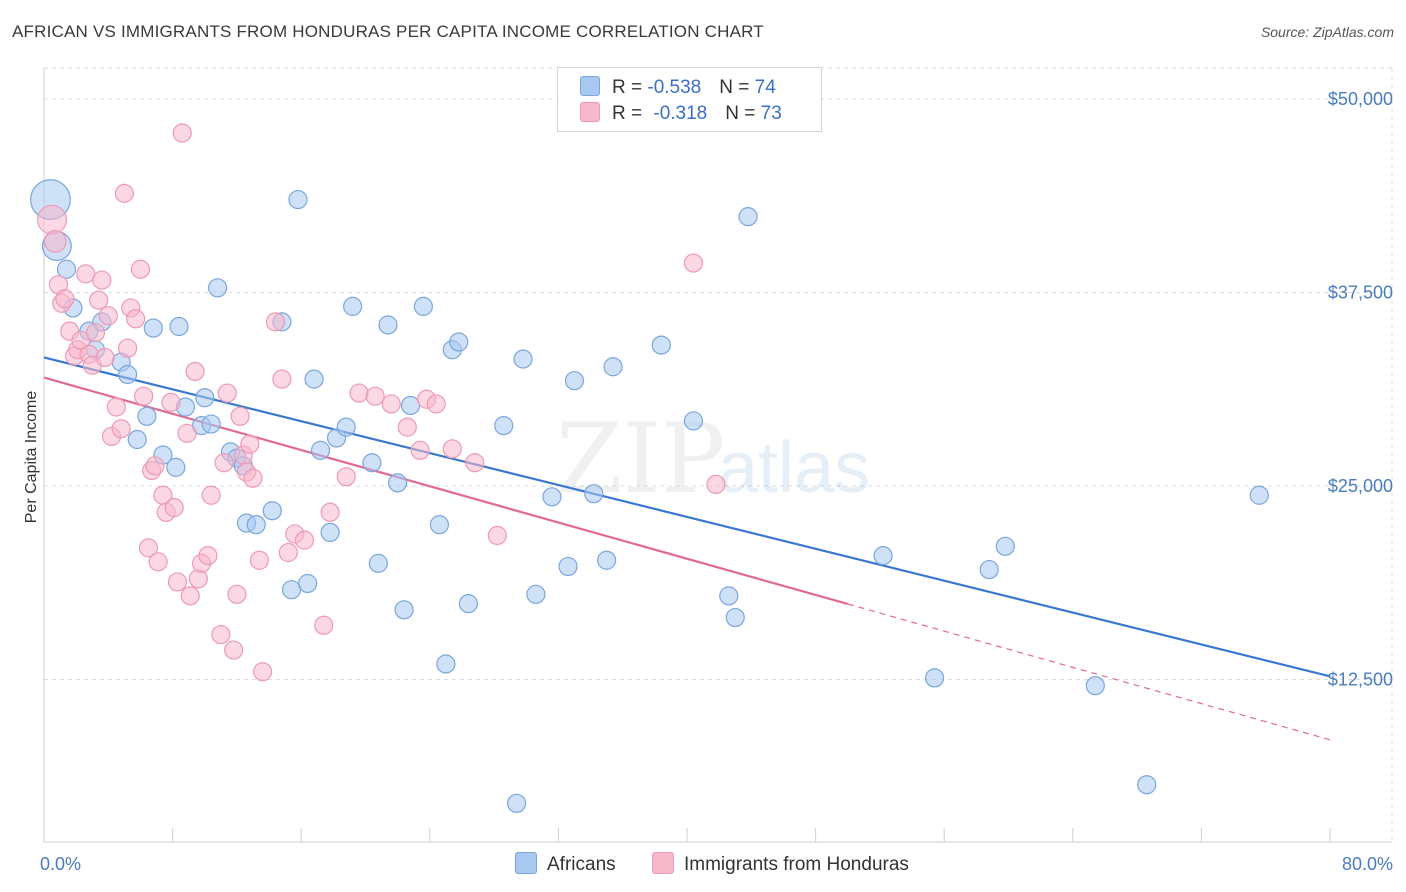  What do you see at coordinates (565, 864) in the screenshot?
I see `legend-item-africans: Africans` at bounding box center [565, 864].